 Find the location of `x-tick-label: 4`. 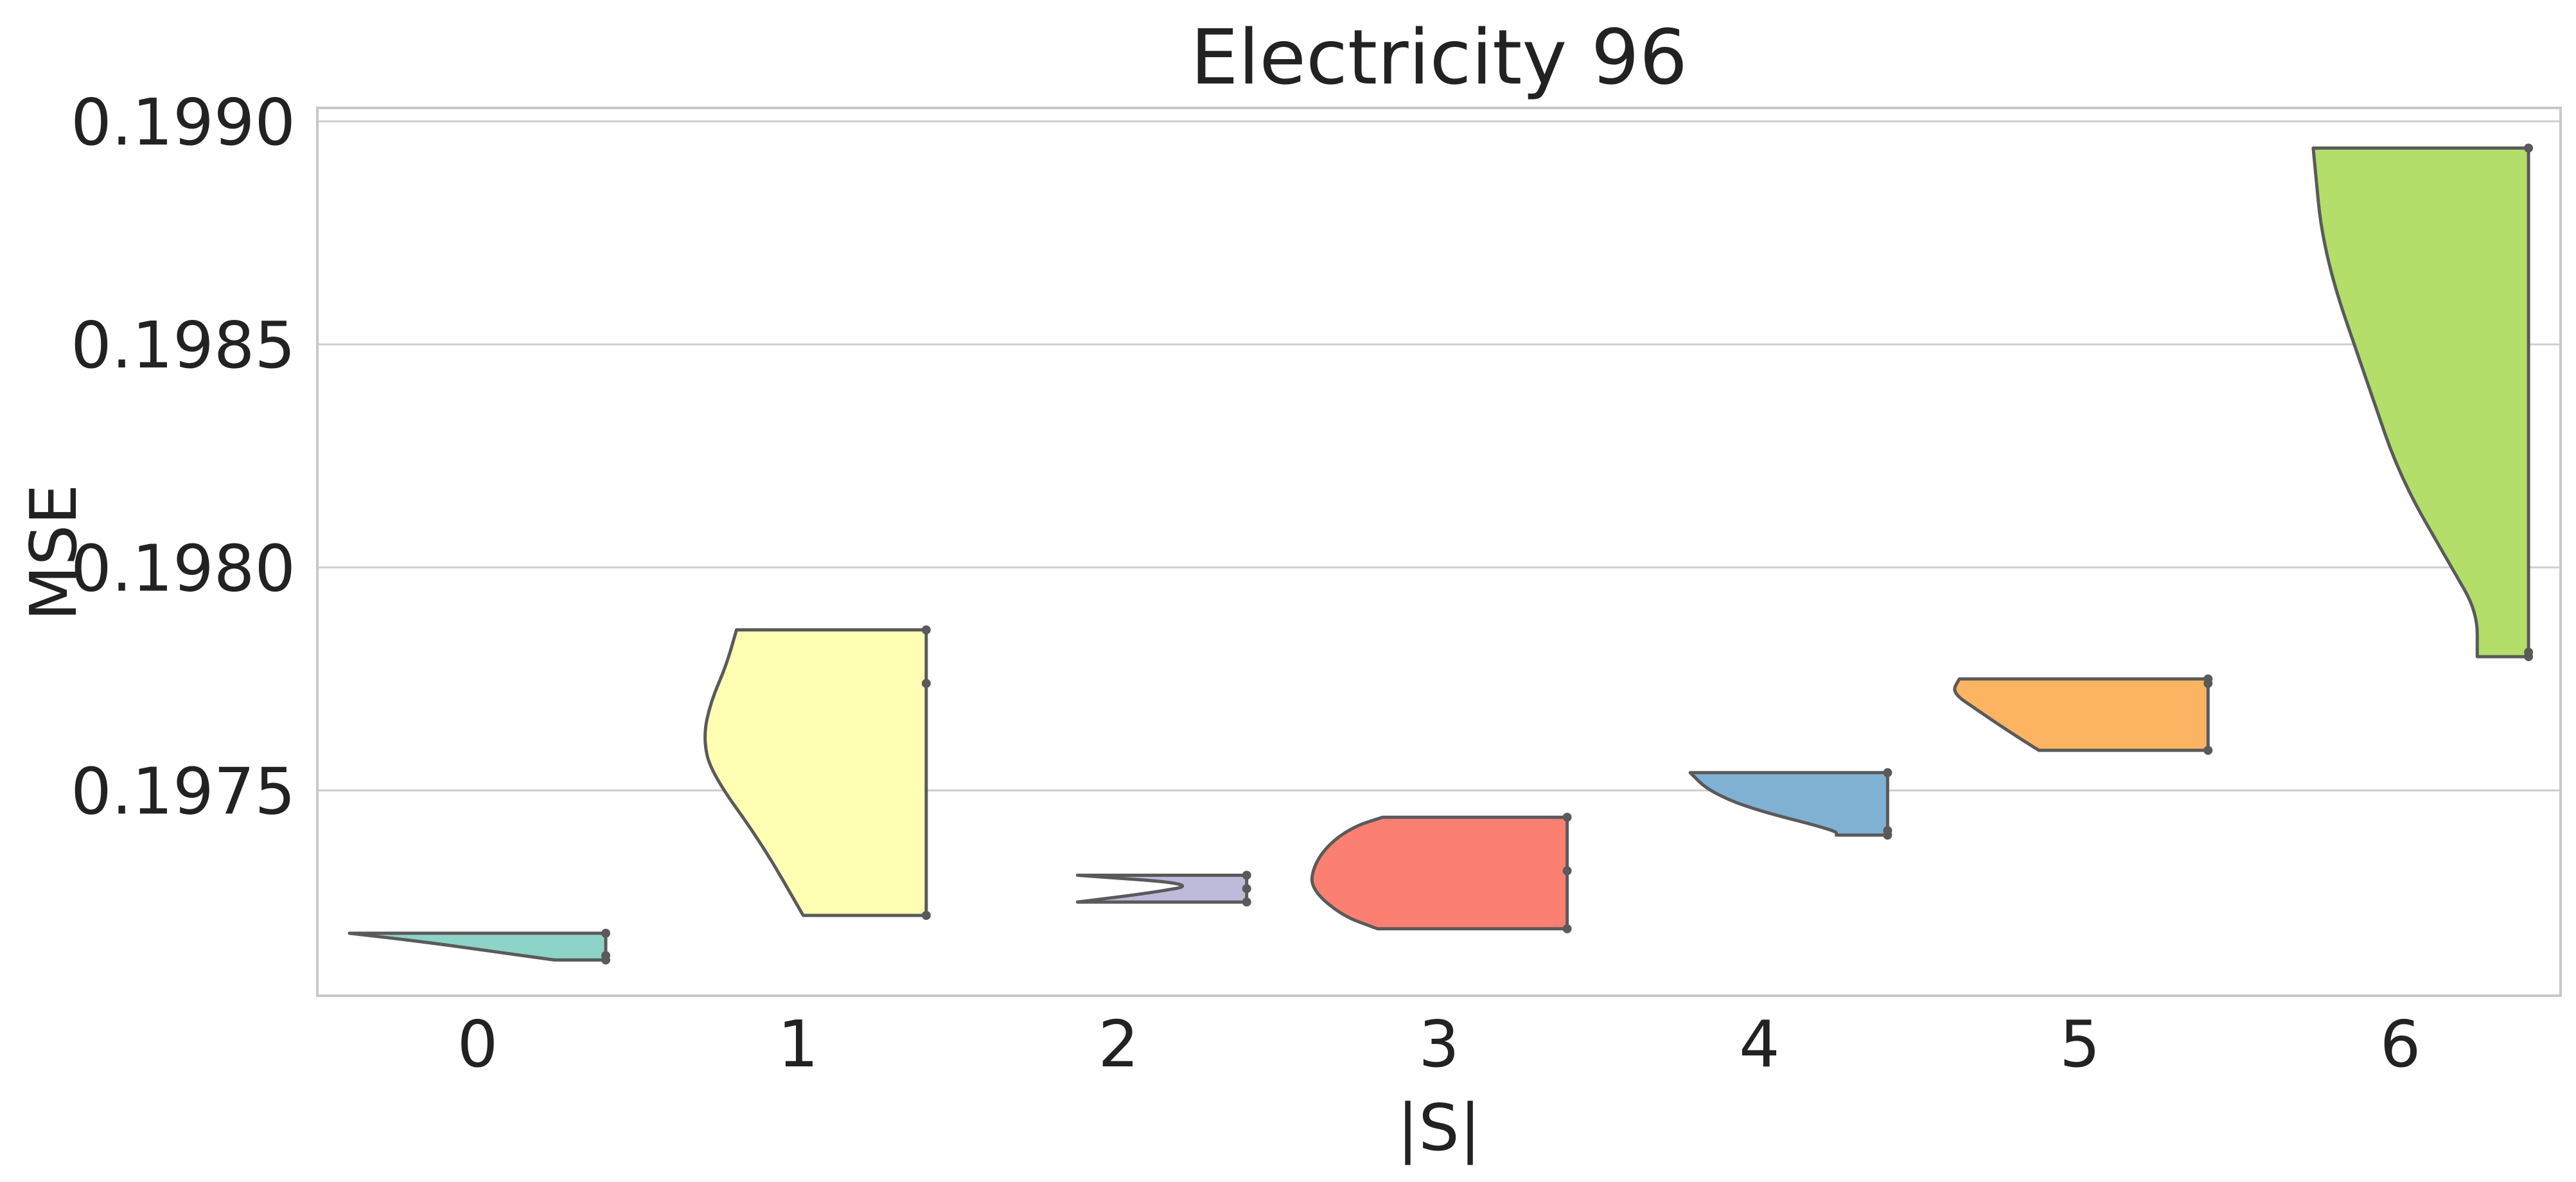

x-tick-label: 4 is located at coordinates (1759, 1044).